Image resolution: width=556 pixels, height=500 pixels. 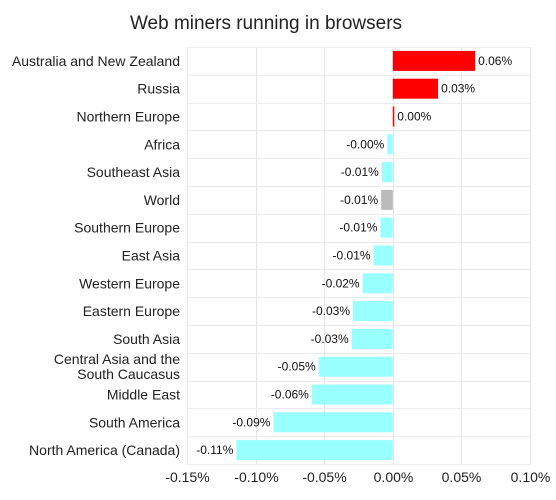 What do you see at coordinates (127, 228) in the screenshot?
I see `category-label: Southern Europe` at bounding box center [127, 228].